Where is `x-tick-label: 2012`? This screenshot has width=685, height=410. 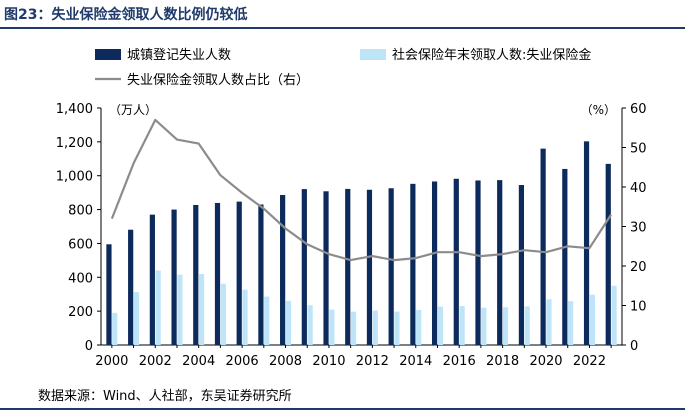 x-tick-label: 2012 is located at coordinates (372, 361).